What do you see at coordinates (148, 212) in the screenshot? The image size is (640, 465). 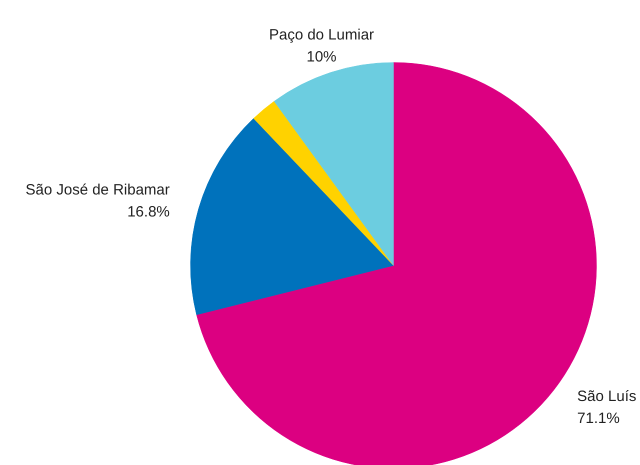 I see `data-label: 16.8%` at bounding box center [148, 212].